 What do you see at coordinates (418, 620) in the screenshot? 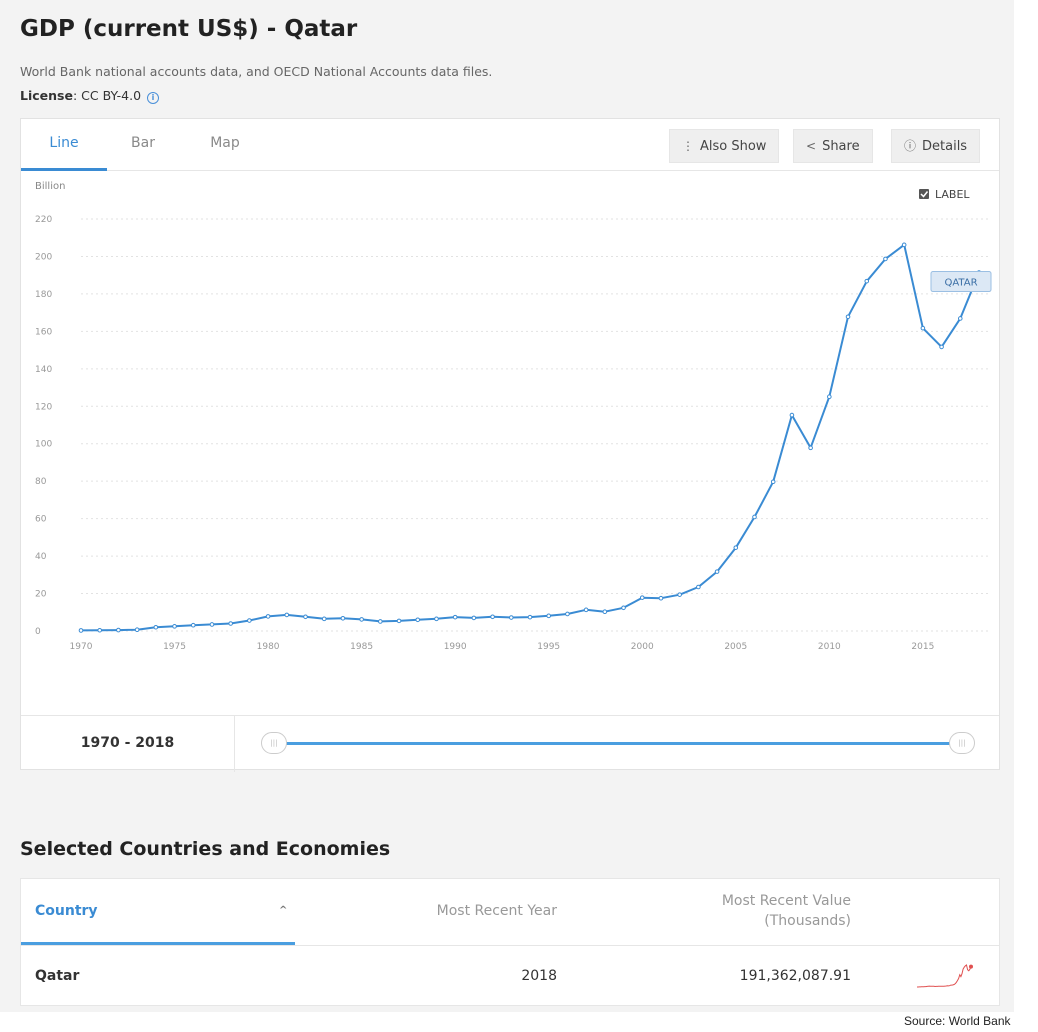
I see `data-point-1988` at bounding box center [418, 620].